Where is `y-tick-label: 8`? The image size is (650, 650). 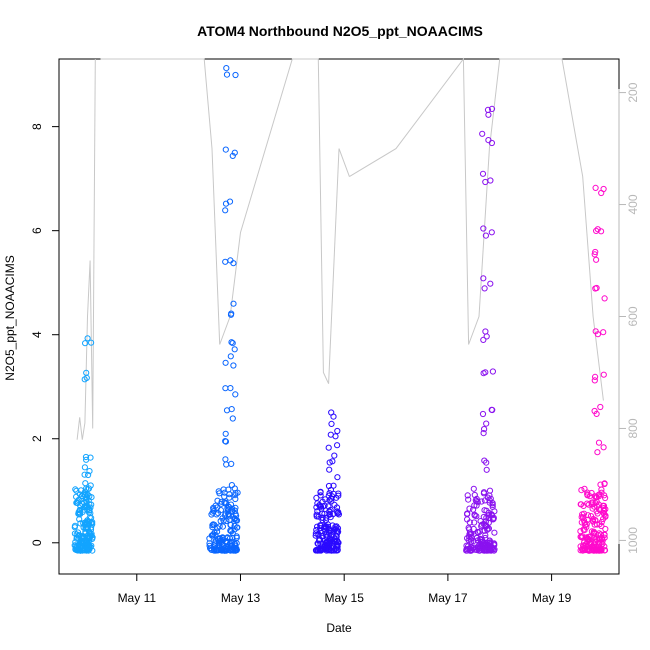
y-tick-label: 8 is located at coordinates (37, 126).